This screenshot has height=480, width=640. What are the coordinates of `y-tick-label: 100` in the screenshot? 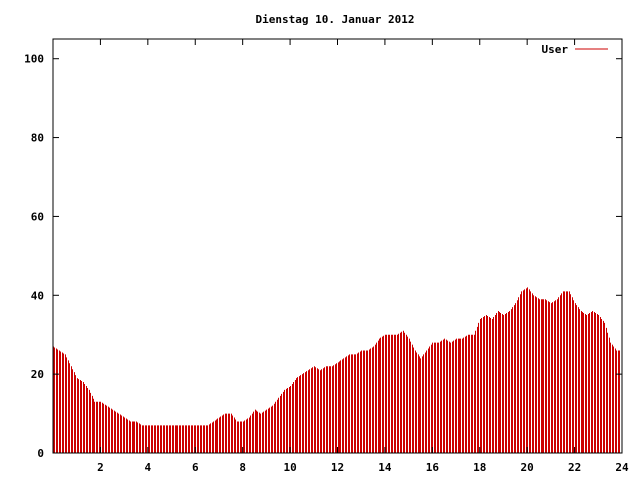 It's located at (34, 59).